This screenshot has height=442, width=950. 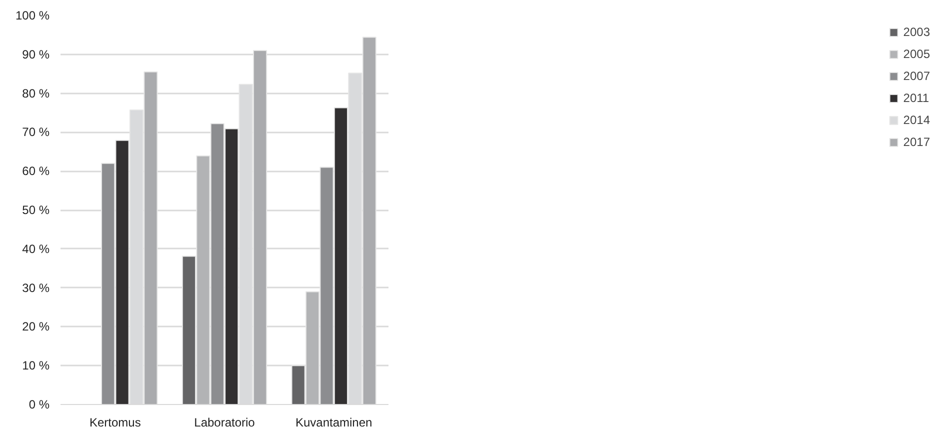 What do you see at coordinates (225, 423) in the screenshot?
I see `x-tick-label: Laboratorio` at bounding box center [225, 423].